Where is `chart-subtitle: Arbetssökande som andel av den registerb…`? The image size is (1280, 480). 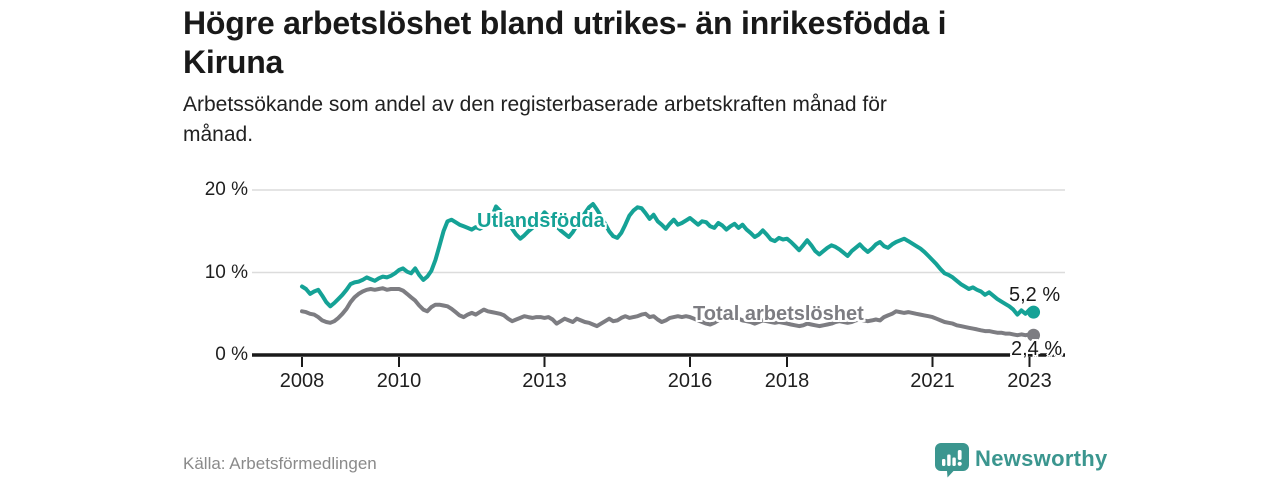
chart-subtitle: Arbetssökande som andel av den registerb… is located at coordinates (535, 119).